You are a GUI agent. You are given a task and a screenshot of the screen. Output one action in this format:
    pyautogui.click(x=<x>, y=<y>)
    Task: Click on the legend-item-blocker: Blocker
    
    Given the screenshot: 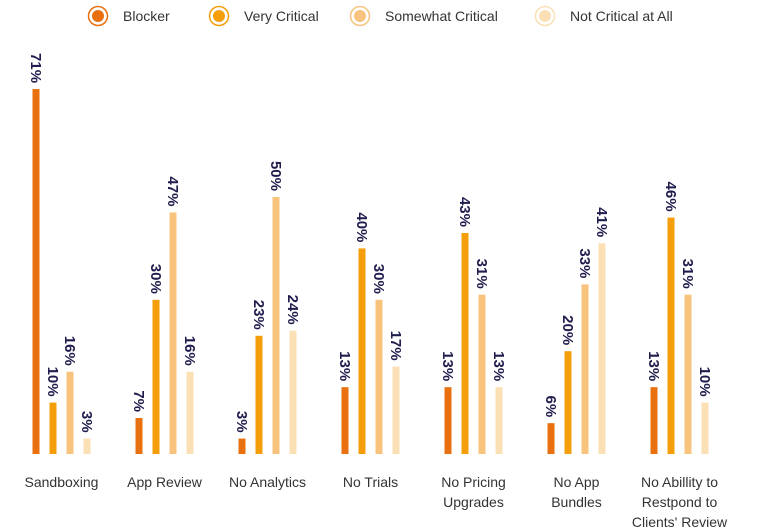 What is the action you would take?
    pyautogui.click(x=129, y=16)
    